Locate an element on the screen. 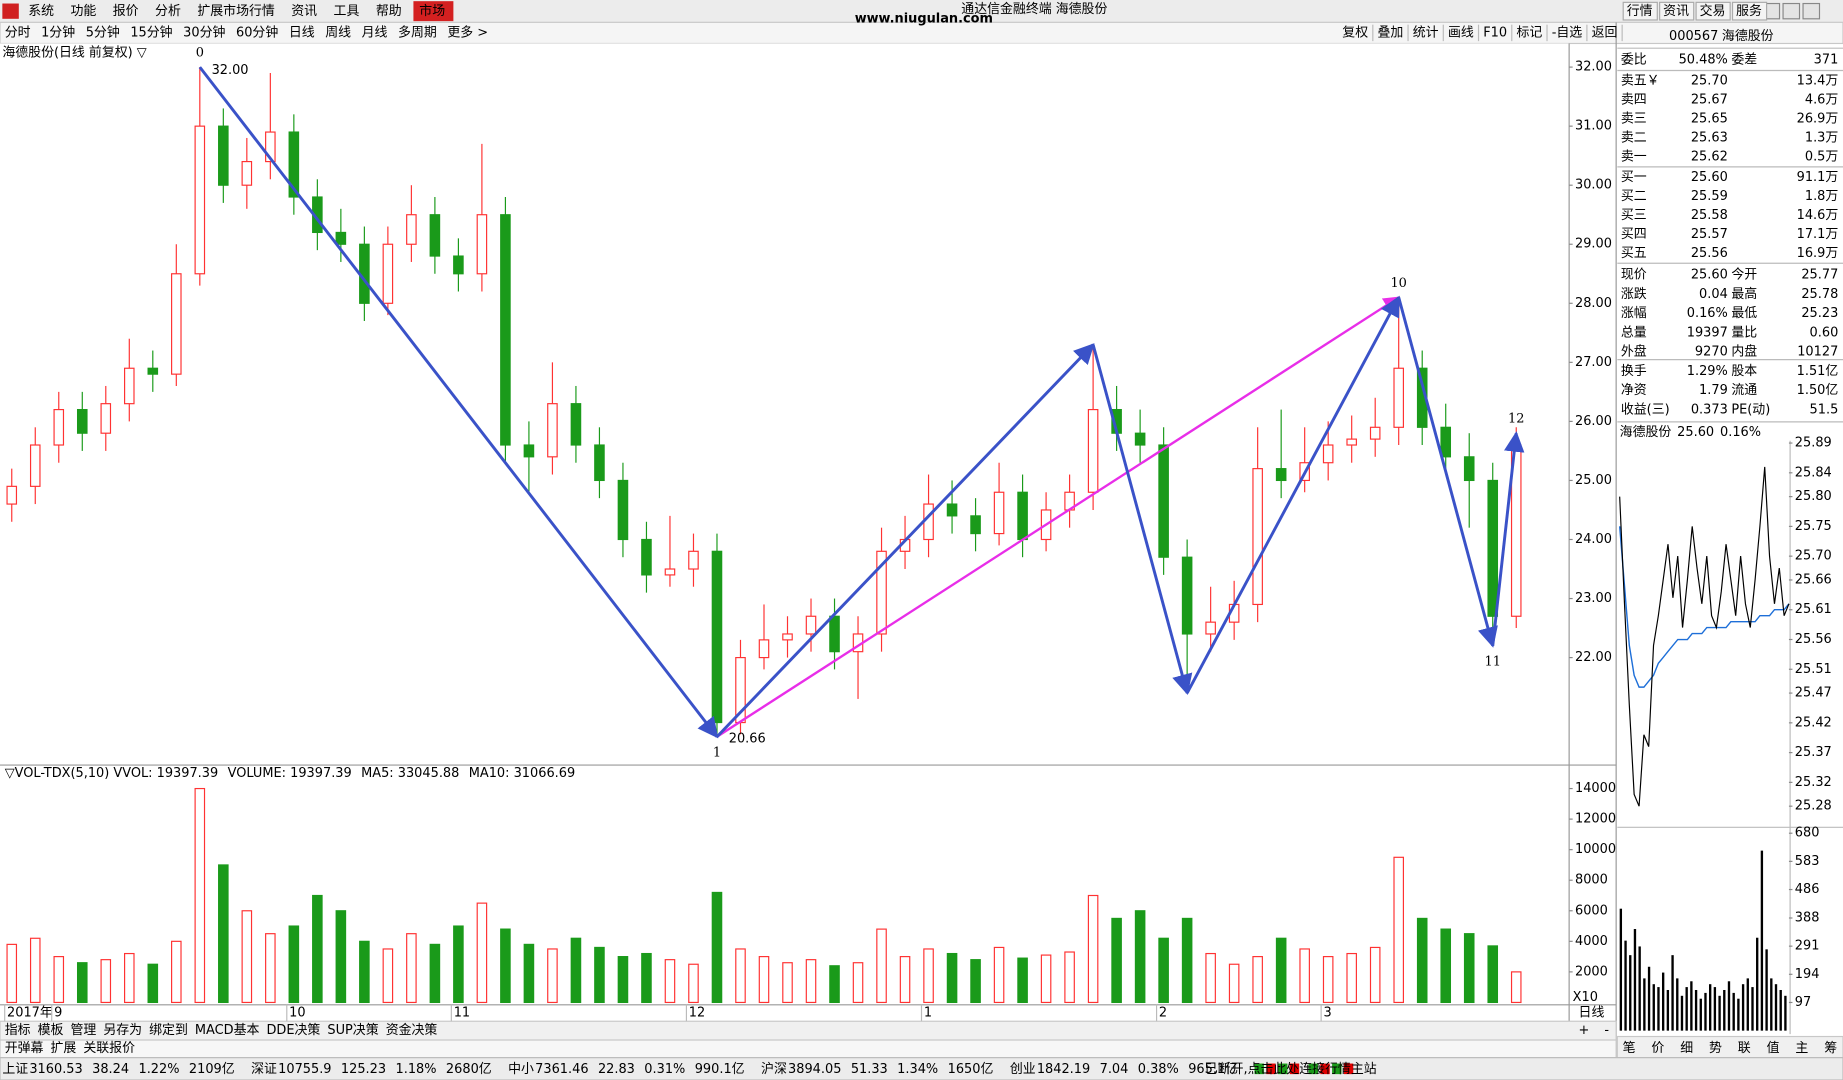 The image size is (1843, 1080). menu-item: 资讯 is located at coordinates (304, 11).